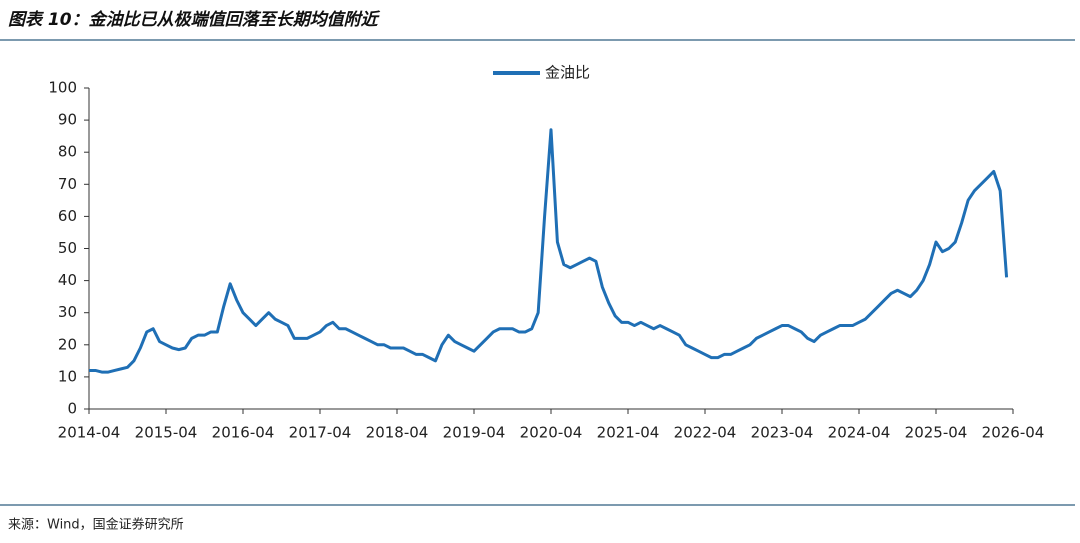 The image size is (1080, 543). I want to click on y-tick-label: 80, so click(67, 152).